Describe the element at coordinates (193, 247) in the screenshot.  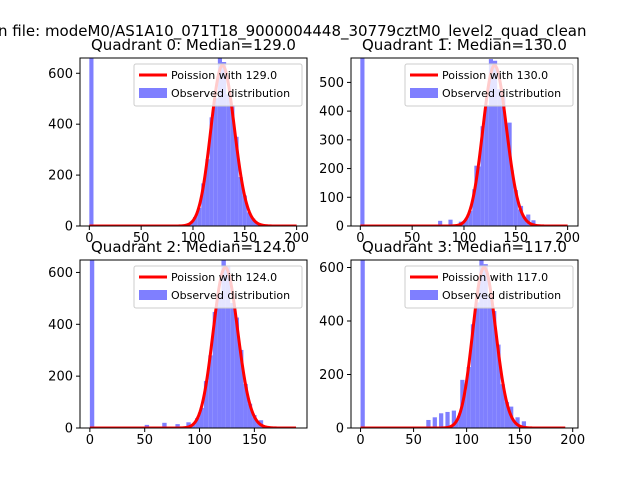
I see `panel-title: Quadrant 2: Median=124.0` at that location.